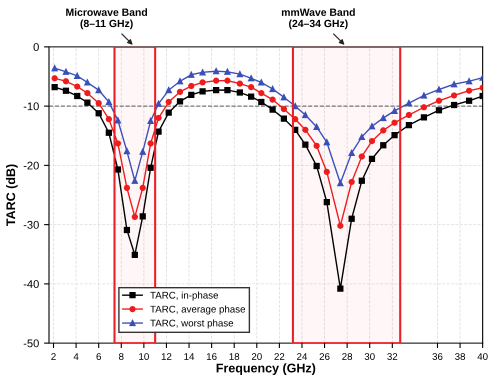  Describe the element at coordinates (144, 356) in the screenshot. I see `x-tick-label: 10` at that location.